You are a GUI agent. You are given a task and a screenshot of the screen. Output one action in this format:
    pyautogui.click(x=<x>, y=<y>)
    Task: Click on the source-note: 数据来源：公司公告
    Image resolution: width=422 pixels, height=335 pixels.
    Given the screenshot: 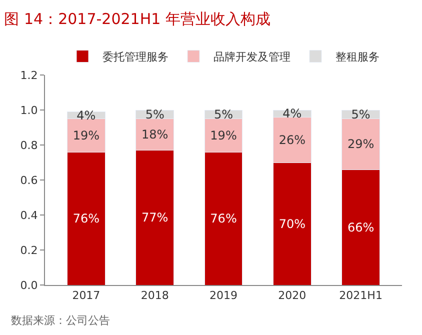 What is the action you would take?
    pyautogui.click(x=60, y=320)
    